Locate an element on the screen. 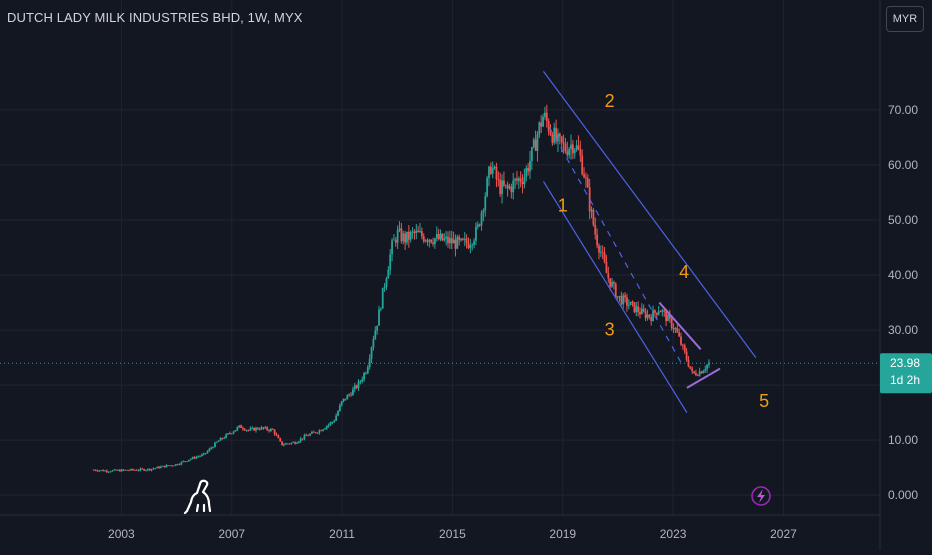  dinosaur-logo-icon is located at coordinates (197, 497).